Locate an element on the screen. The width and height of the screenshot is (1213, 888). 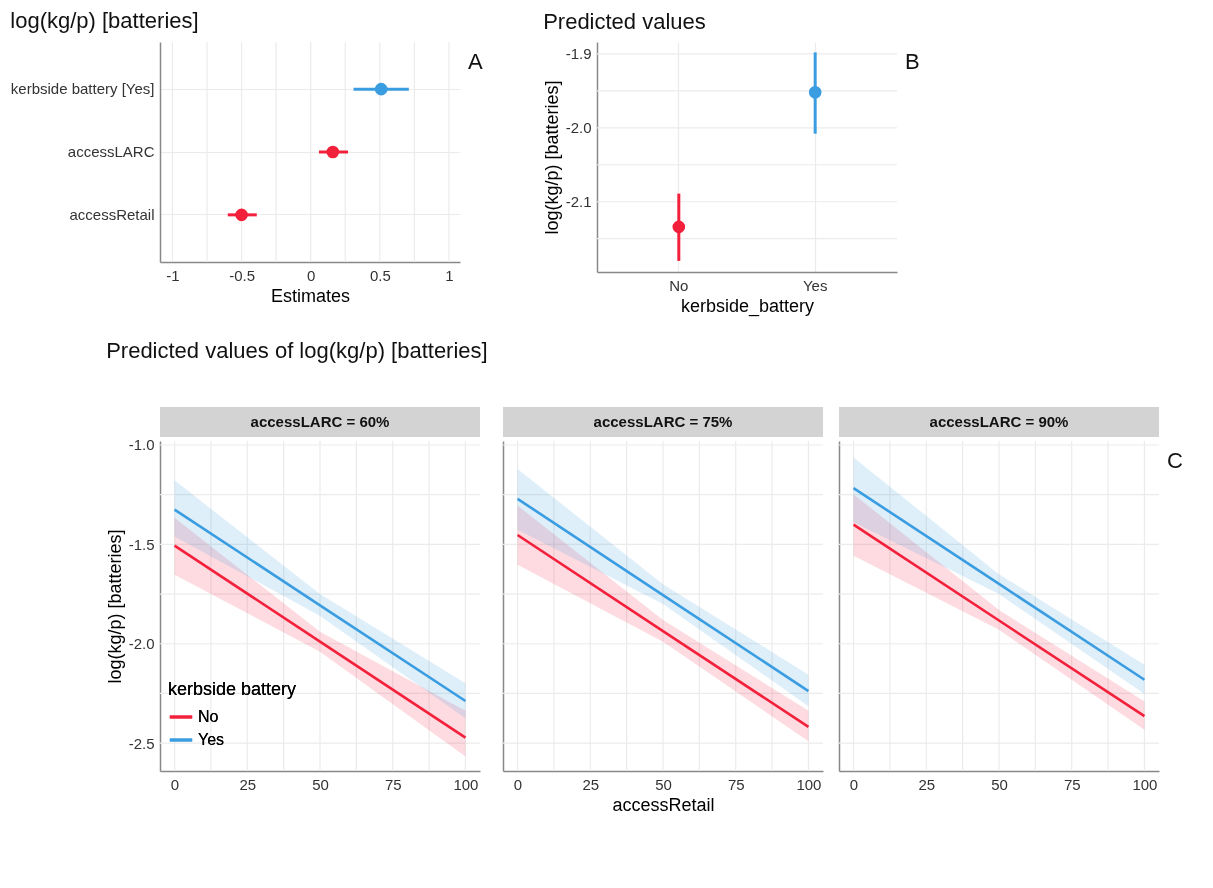
x-axis-title: accessRetail is located at coordinates (663, 804).